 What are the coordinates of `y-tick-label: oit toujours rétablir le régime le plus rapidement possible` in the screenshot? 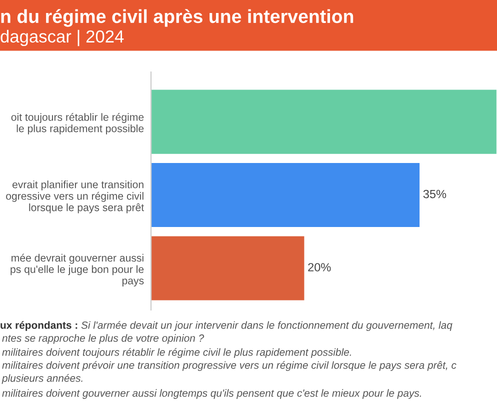 It's located at (77, 123).